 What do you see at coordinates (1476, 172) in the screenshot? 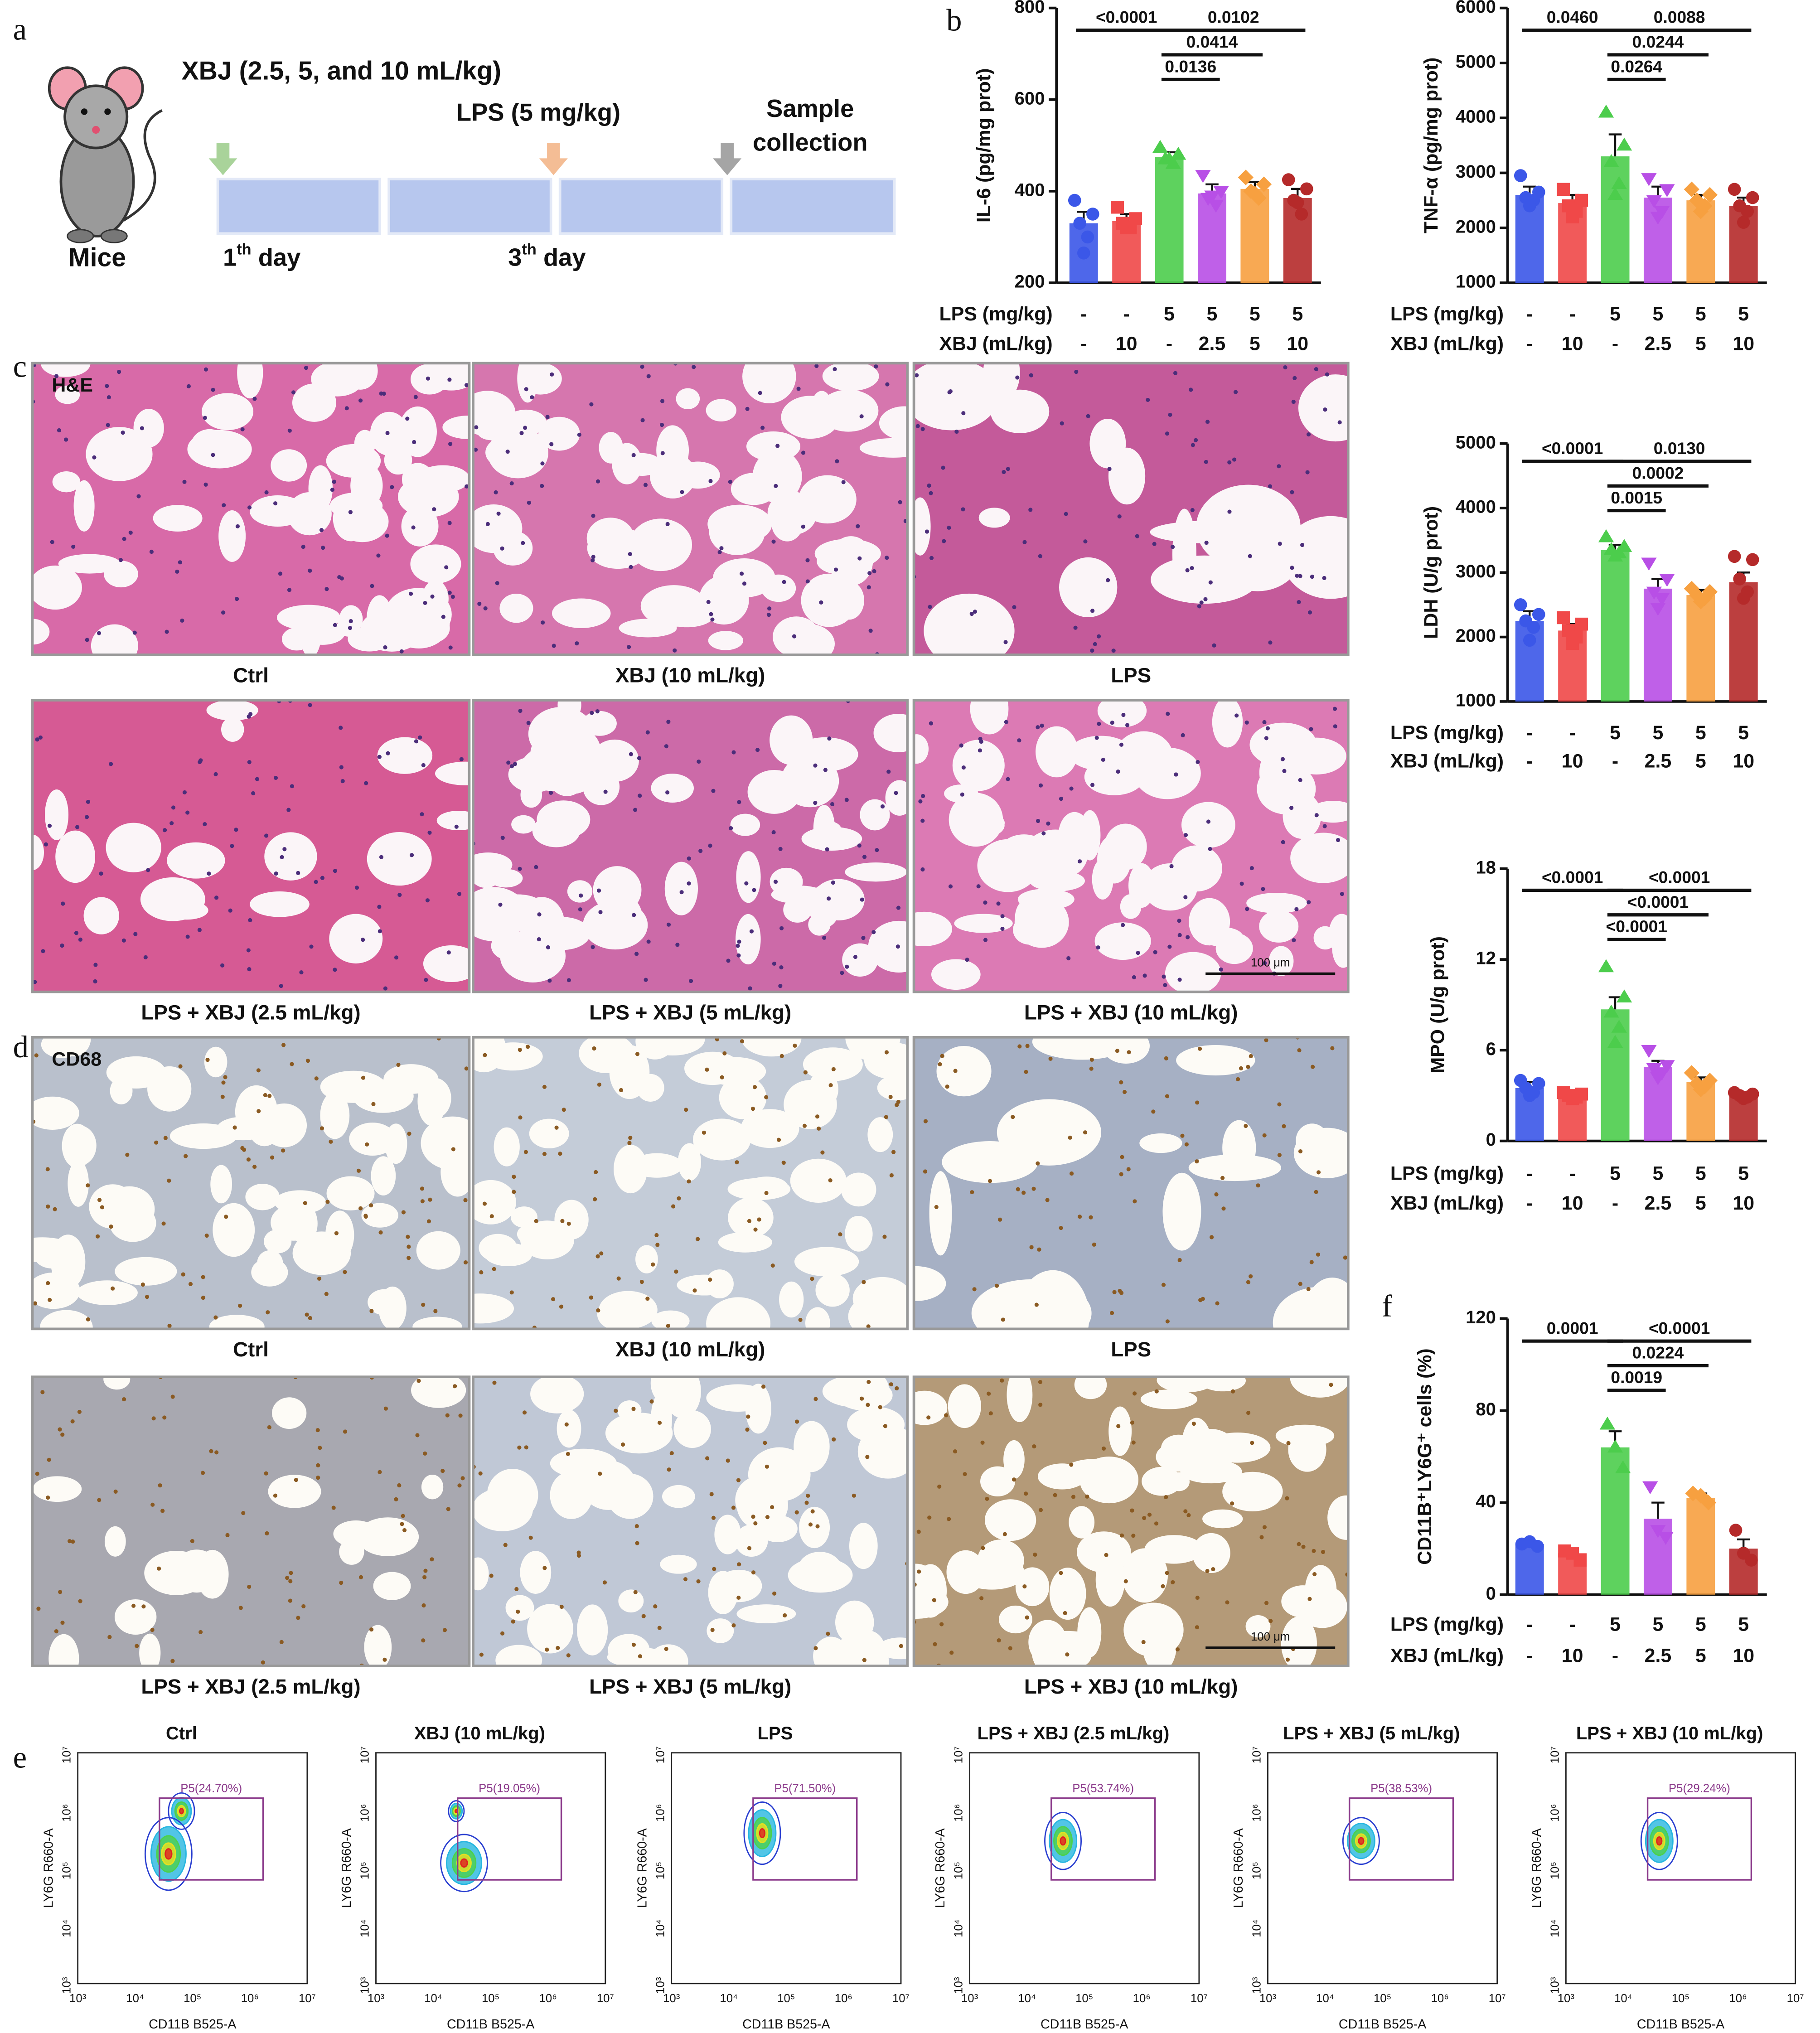
I see `y-tick-label: 3000` at bounding box center [1476, 172].